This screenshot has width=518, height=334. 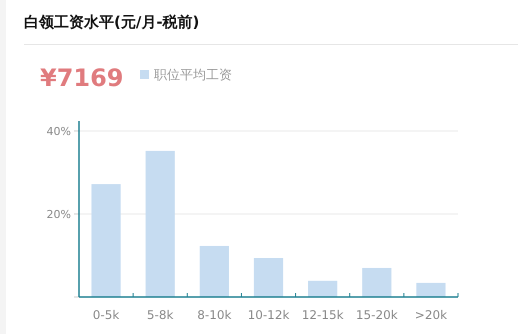 What do you see at coordinates (58, 214) in the screenshot?
I see `y-tick-label: 20%` at bounding box center [58, 214].